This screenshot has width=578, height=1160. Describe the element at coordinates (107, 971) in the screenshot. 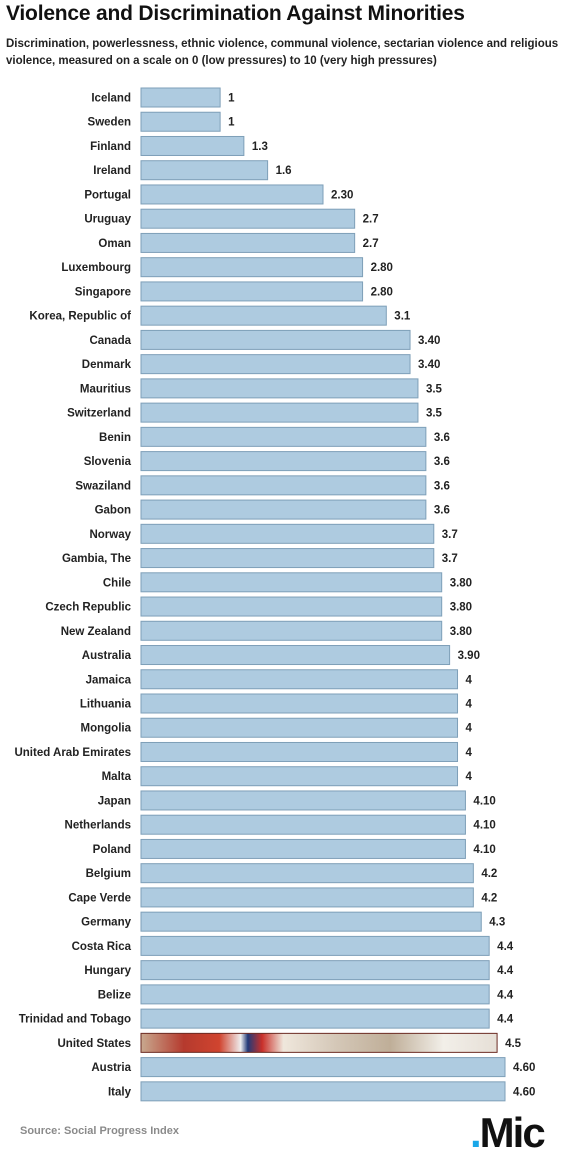

I see `category-label-hungary: Hungary` at that location.